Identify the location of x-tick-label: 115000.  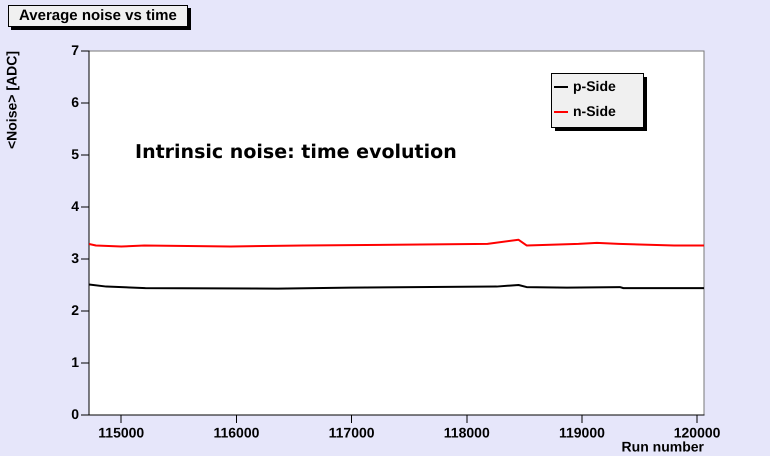
(121, 432).